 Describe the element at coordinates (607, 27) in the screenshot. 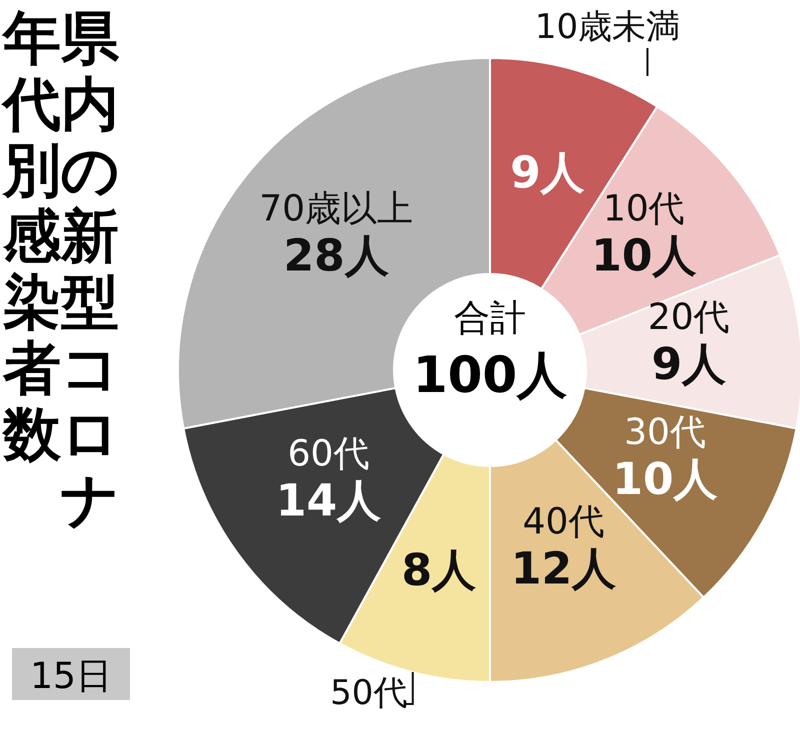

I see `slice-label: 10歳未満` at that location.